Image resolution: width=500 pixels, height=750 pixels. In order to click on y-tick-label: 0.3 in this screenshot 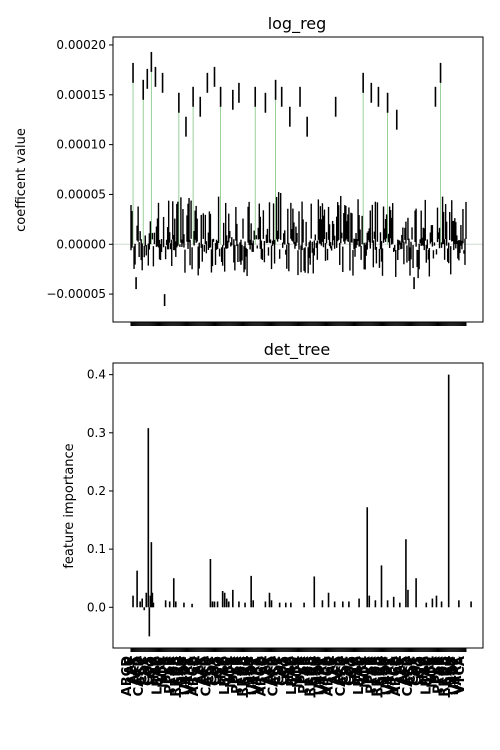, I will do `click(96, 433)`.